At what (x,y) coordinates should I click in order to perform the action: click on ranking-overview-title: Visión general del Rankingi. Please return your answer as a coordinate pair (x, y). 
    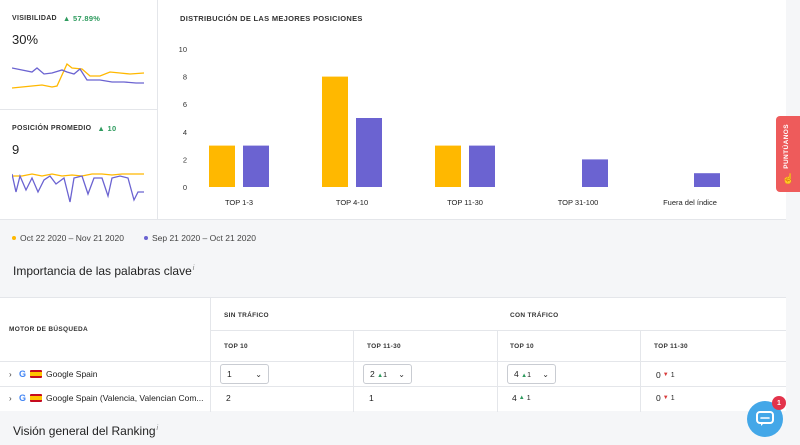
    Looking at the image, I should click on (85, 431).